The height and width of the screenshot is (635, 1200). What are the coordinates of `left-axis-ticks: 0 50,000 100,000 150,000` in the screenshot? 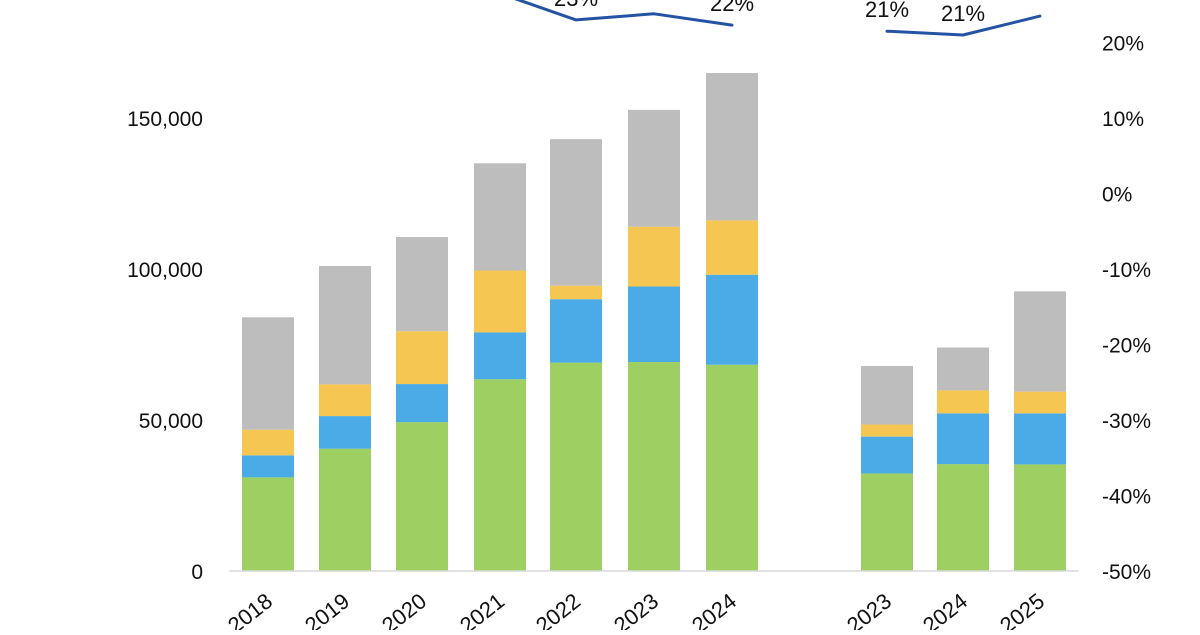 It's located at (165, 346).